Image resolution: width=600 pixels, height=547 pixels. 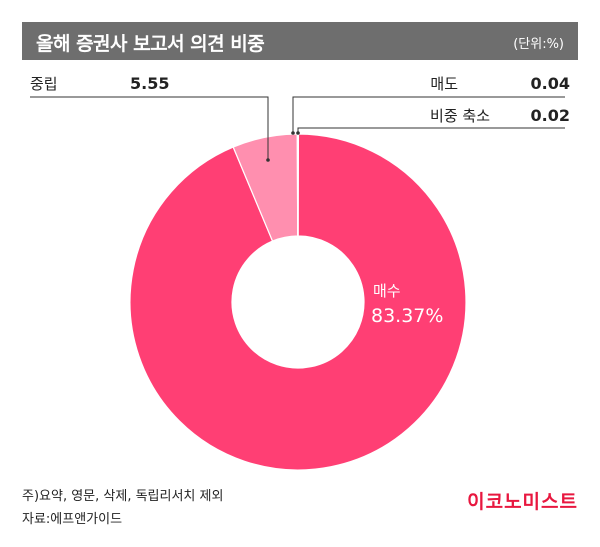 I want to click on leader-dot-reduce, so click(x=298, y=133).